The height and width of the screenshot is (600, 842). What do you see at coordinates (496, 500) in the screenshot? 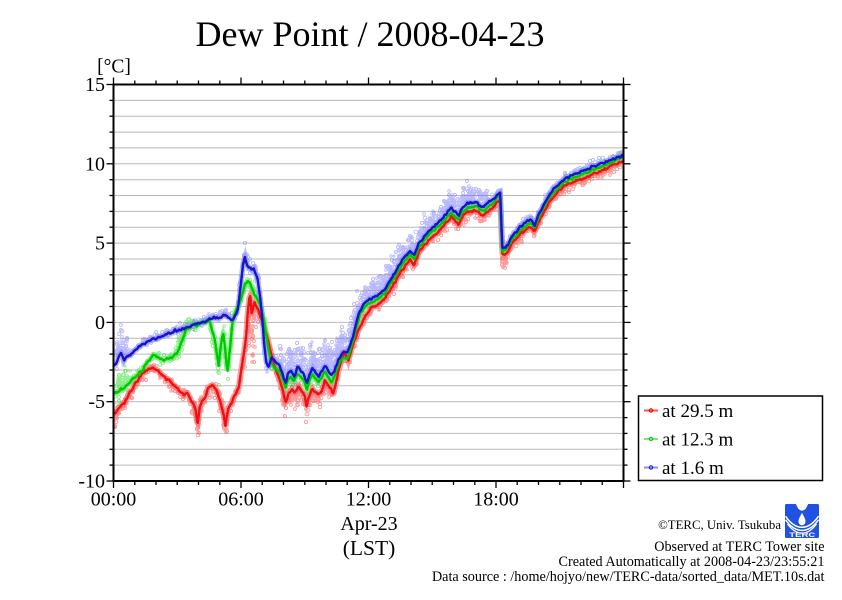
I see `svg-text: 18:00` at bounding box center [496, 500].